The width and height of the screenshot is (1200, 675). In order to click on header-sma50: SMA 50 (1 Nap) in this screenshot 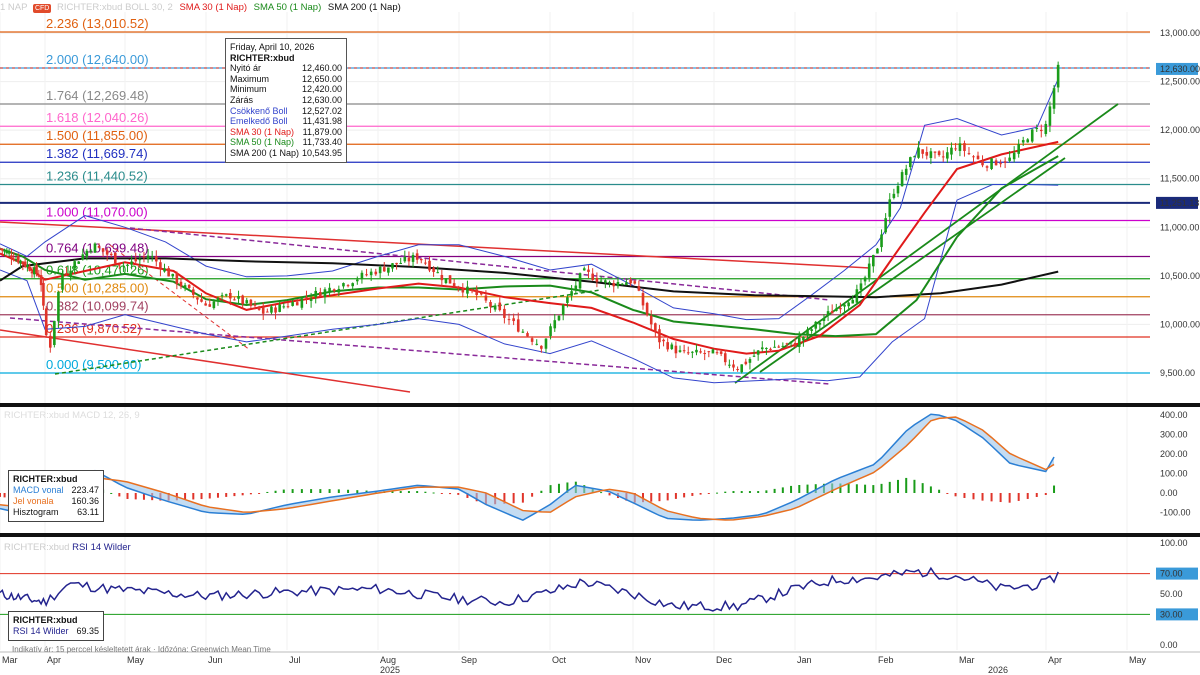, I will do `click(287, 7)`.